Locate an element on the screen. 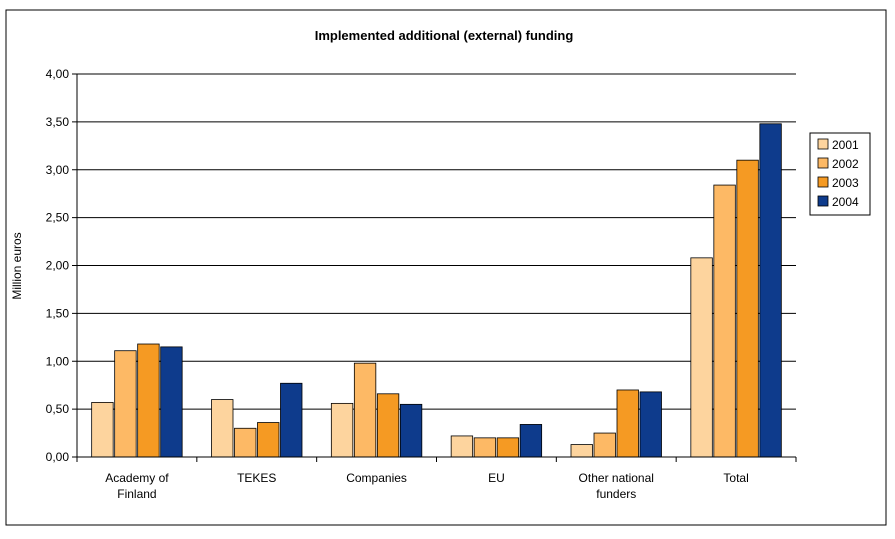 The image size is (895, 539). legend-label: 2001 is located at coordinates (845, 145).